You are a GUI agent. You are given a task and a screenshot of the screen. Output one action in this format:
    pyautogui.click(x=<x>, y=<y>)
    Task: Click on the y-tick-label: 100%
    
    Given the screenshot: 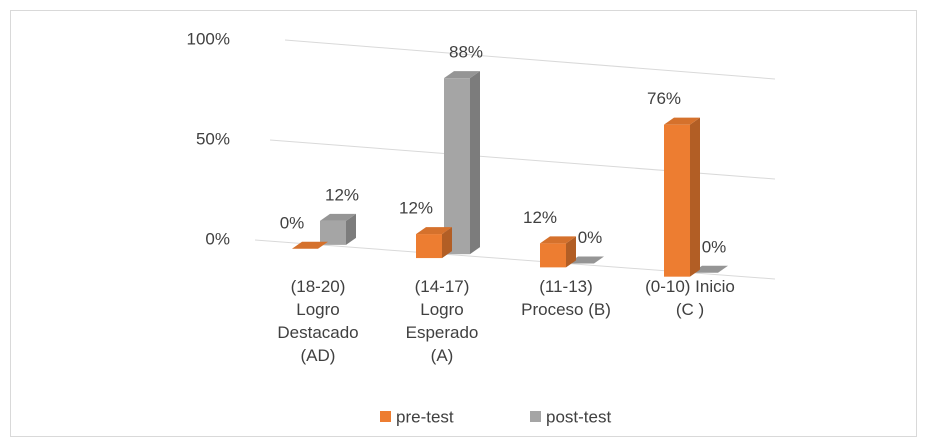 What is the action you would take?
    pyautogui.click(x=208, y=38)
    